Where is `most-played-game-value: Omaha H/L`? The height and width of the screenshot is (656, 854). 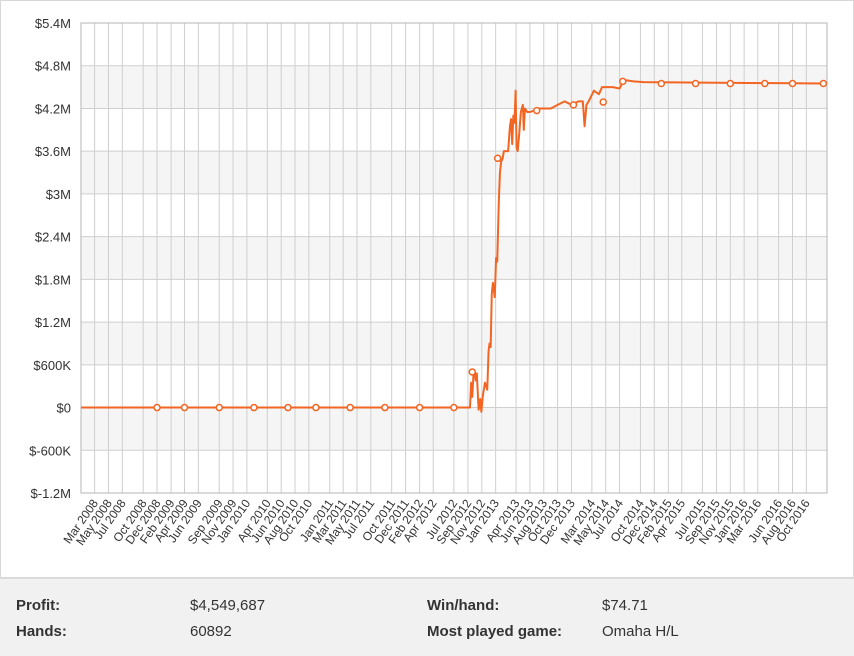 most-played-game-value: Omaha H/L is located at coordinates (640, 631).